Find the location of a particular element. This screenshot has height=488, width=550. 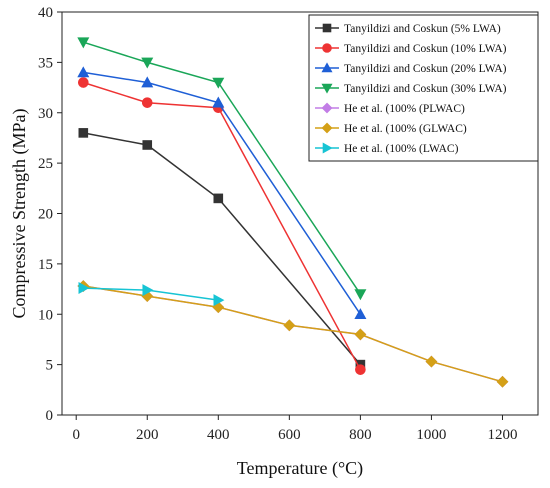

x-tick-label: 0 is located at coordinates (76, 435).